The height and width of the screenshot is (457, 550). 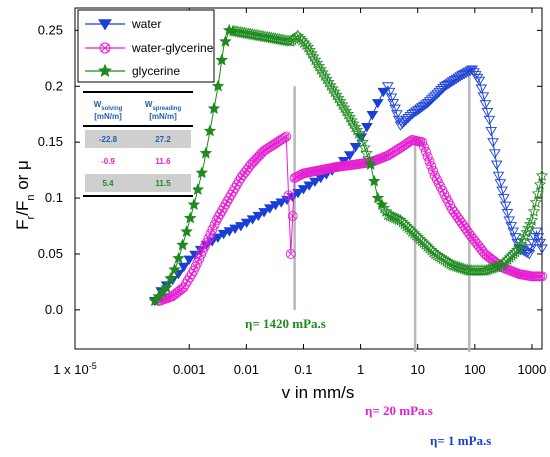 What do you see at coordinates (531, 369) in the screenshot?
I see `x-tick-label: 1000` at bounding box center [531, 369].